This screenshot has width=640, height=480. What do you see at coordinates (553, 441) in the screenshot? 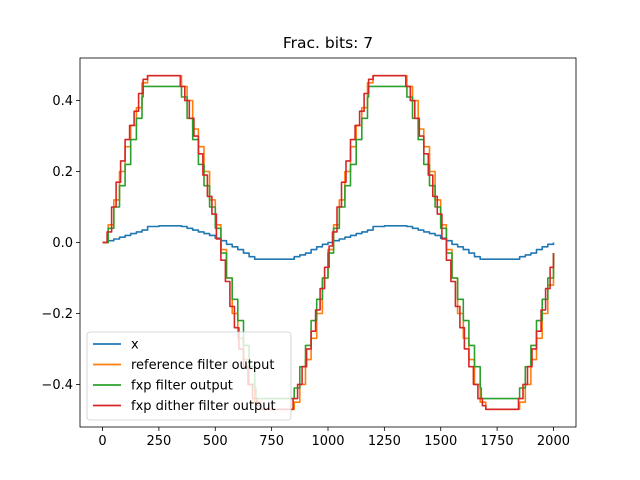
I see `x-tick-label: 2000` at bounding box center [553, 441].